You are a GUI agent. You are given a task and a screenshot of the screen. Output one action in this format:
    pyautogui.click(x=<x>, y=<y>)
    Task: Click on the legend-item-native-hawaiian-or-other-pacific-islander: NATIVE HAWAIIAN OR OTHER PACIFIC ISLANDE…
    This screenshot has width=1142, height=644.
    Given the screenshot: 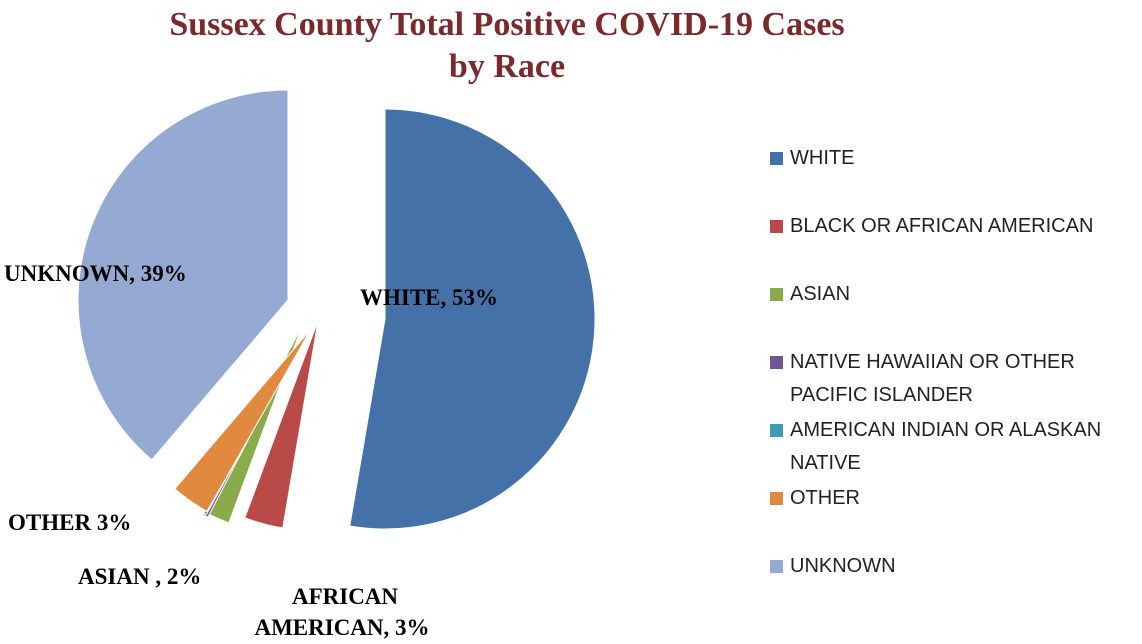 What is the action you would take?
    pyautogui.click(x=956, y=379)
    